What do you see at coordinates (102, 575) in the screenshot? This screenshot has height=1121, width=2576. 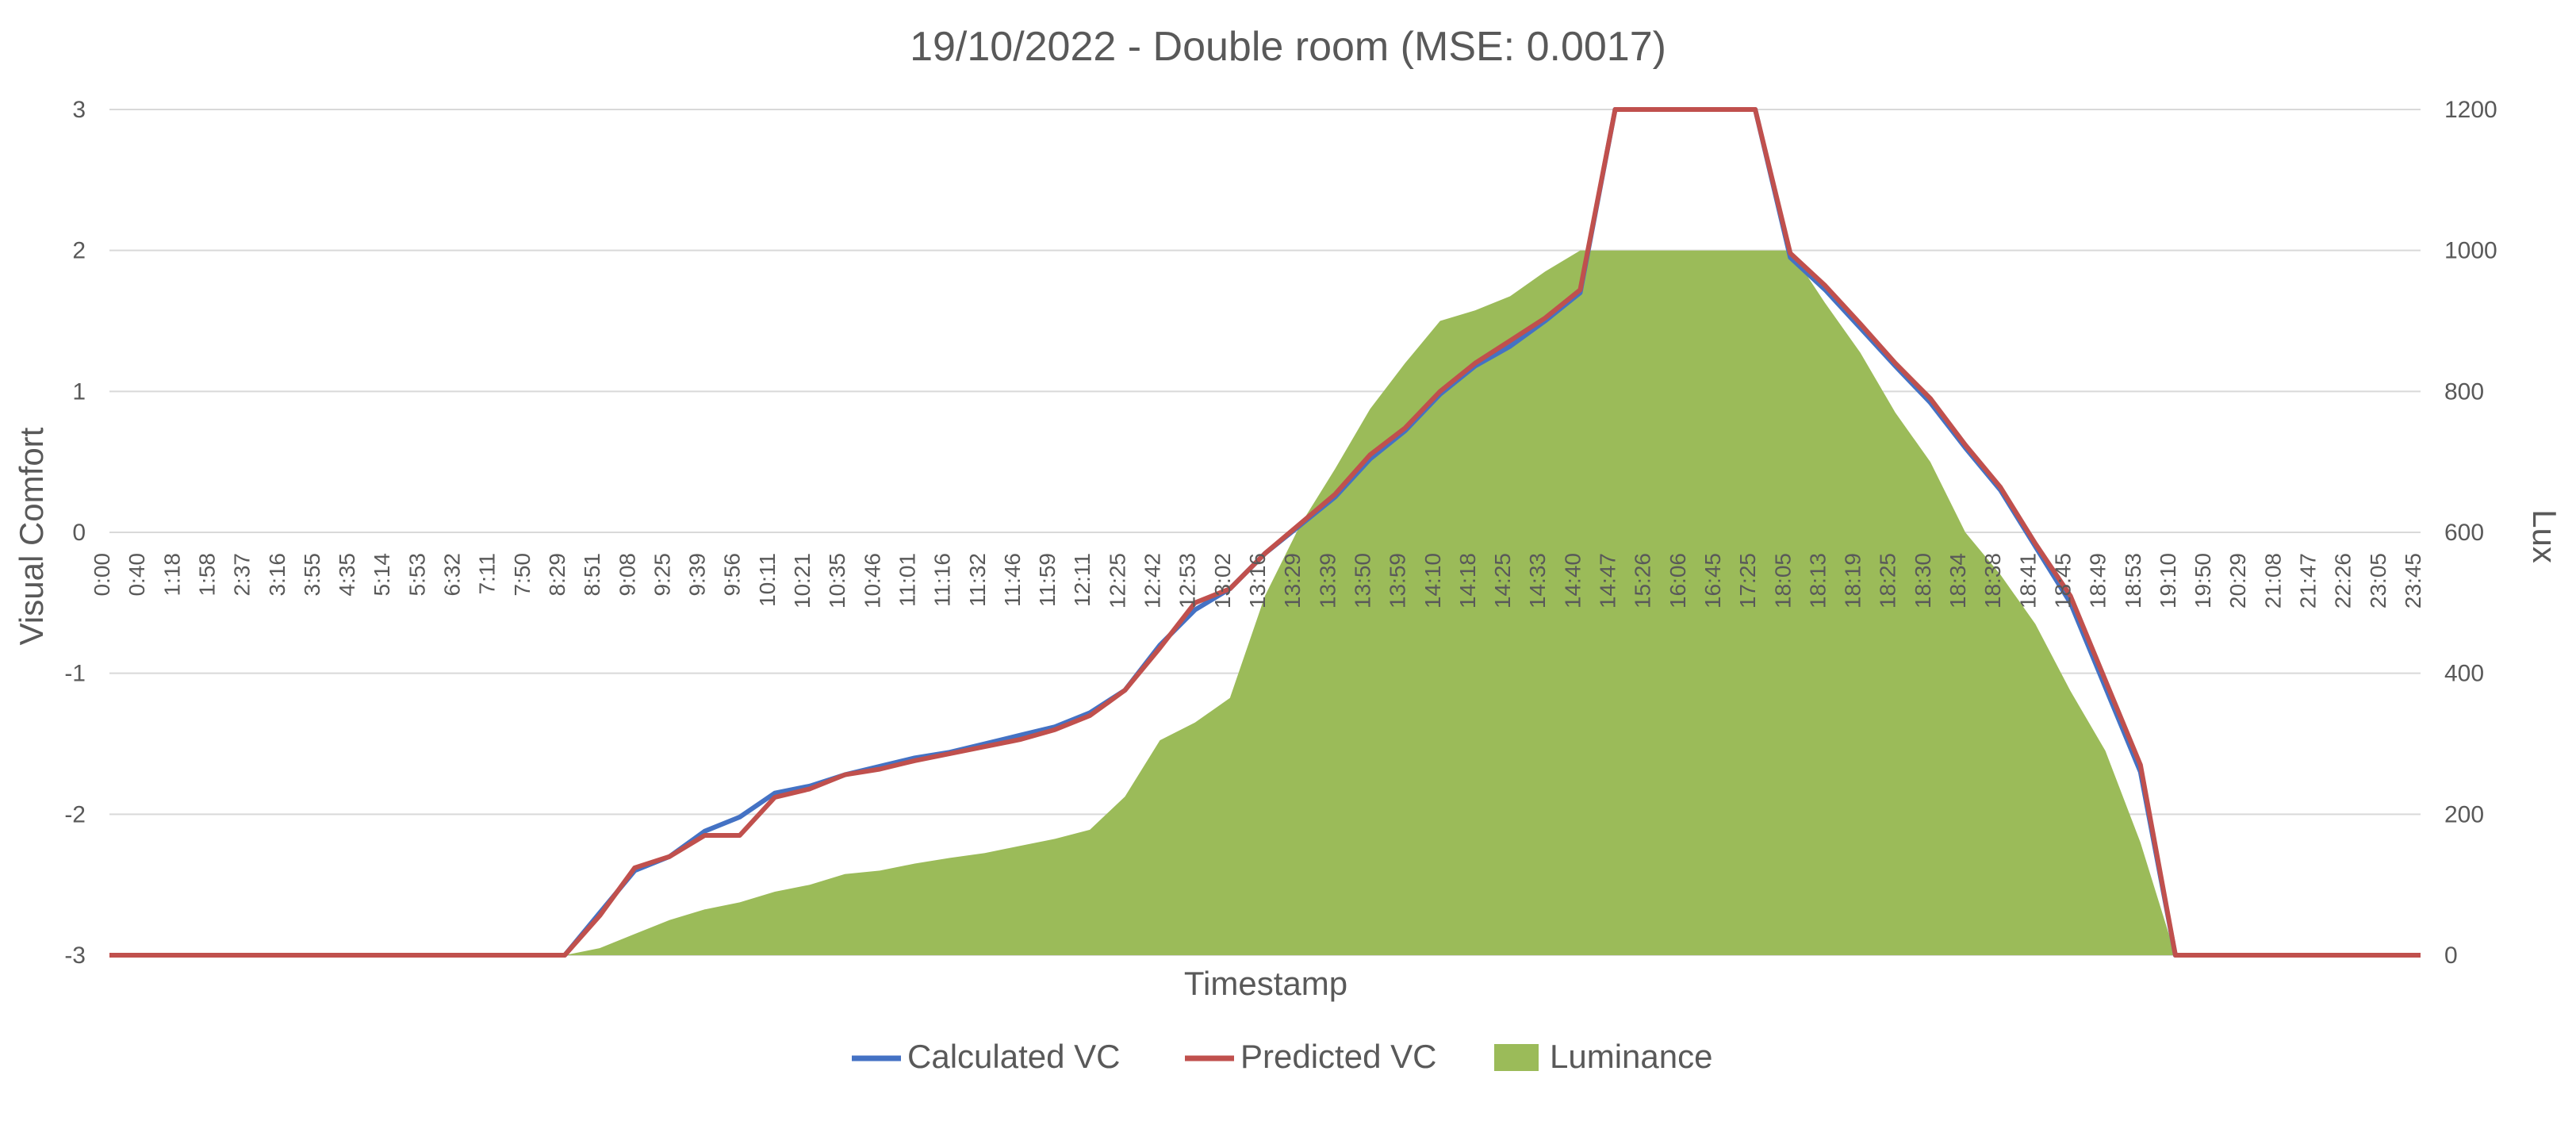 I see `x-tick-label: 0:00` at bounding box center [102, 575].